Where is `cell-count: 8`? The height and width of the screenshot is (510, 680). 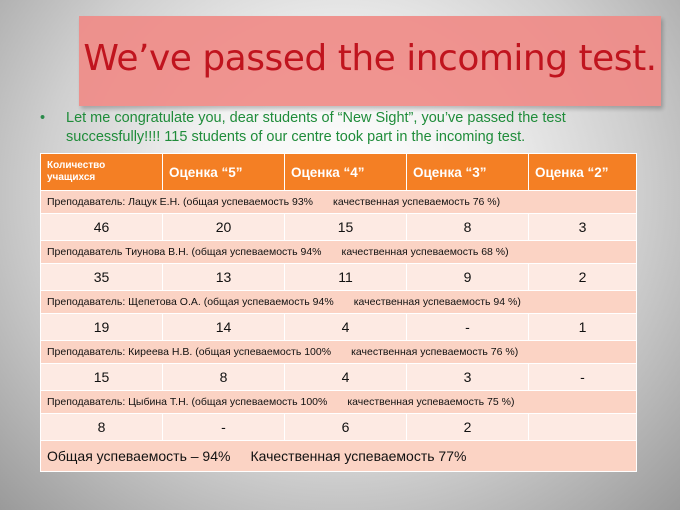
cell-count: 8 is located at coordinates (101, 427).